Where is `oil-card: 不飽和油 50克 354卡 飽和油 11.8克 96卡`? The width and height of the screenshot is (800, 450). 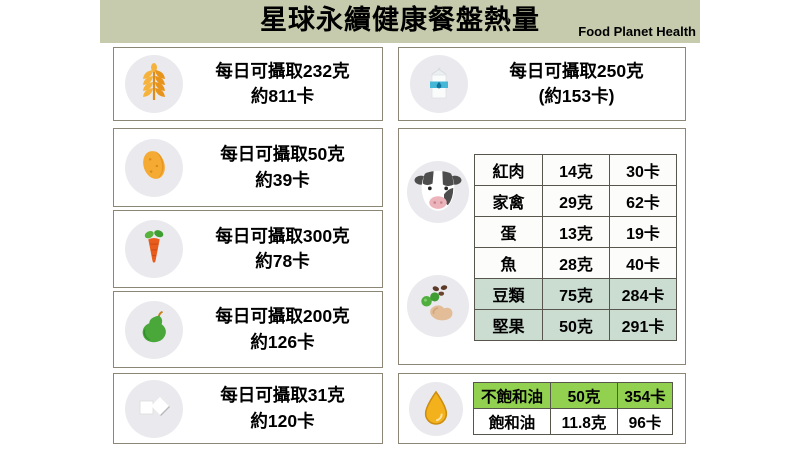 oil-card: 不飽和油 50克 354卡 飽和油 11.8克 96卡 is located at coordinates (542, 408).